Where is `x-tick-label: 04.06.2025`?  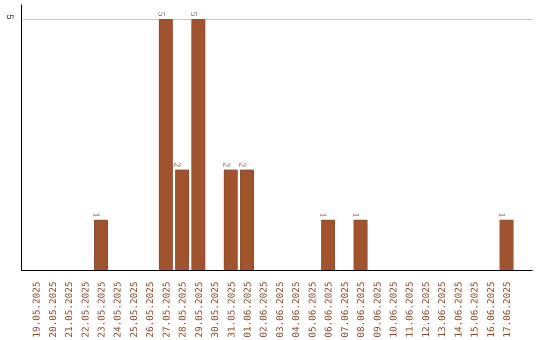 x-tick-label: 04.06.2025 is located at coordinates (296, 309).